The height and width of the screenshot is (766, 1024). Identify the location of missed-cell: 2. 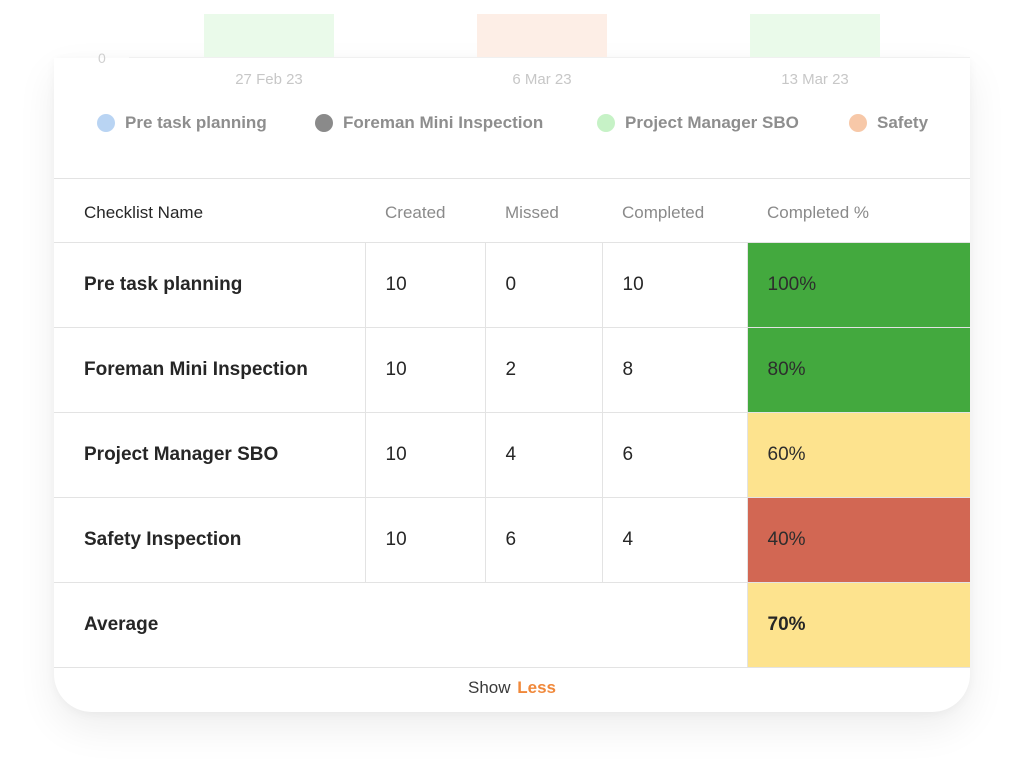
(544, 370).